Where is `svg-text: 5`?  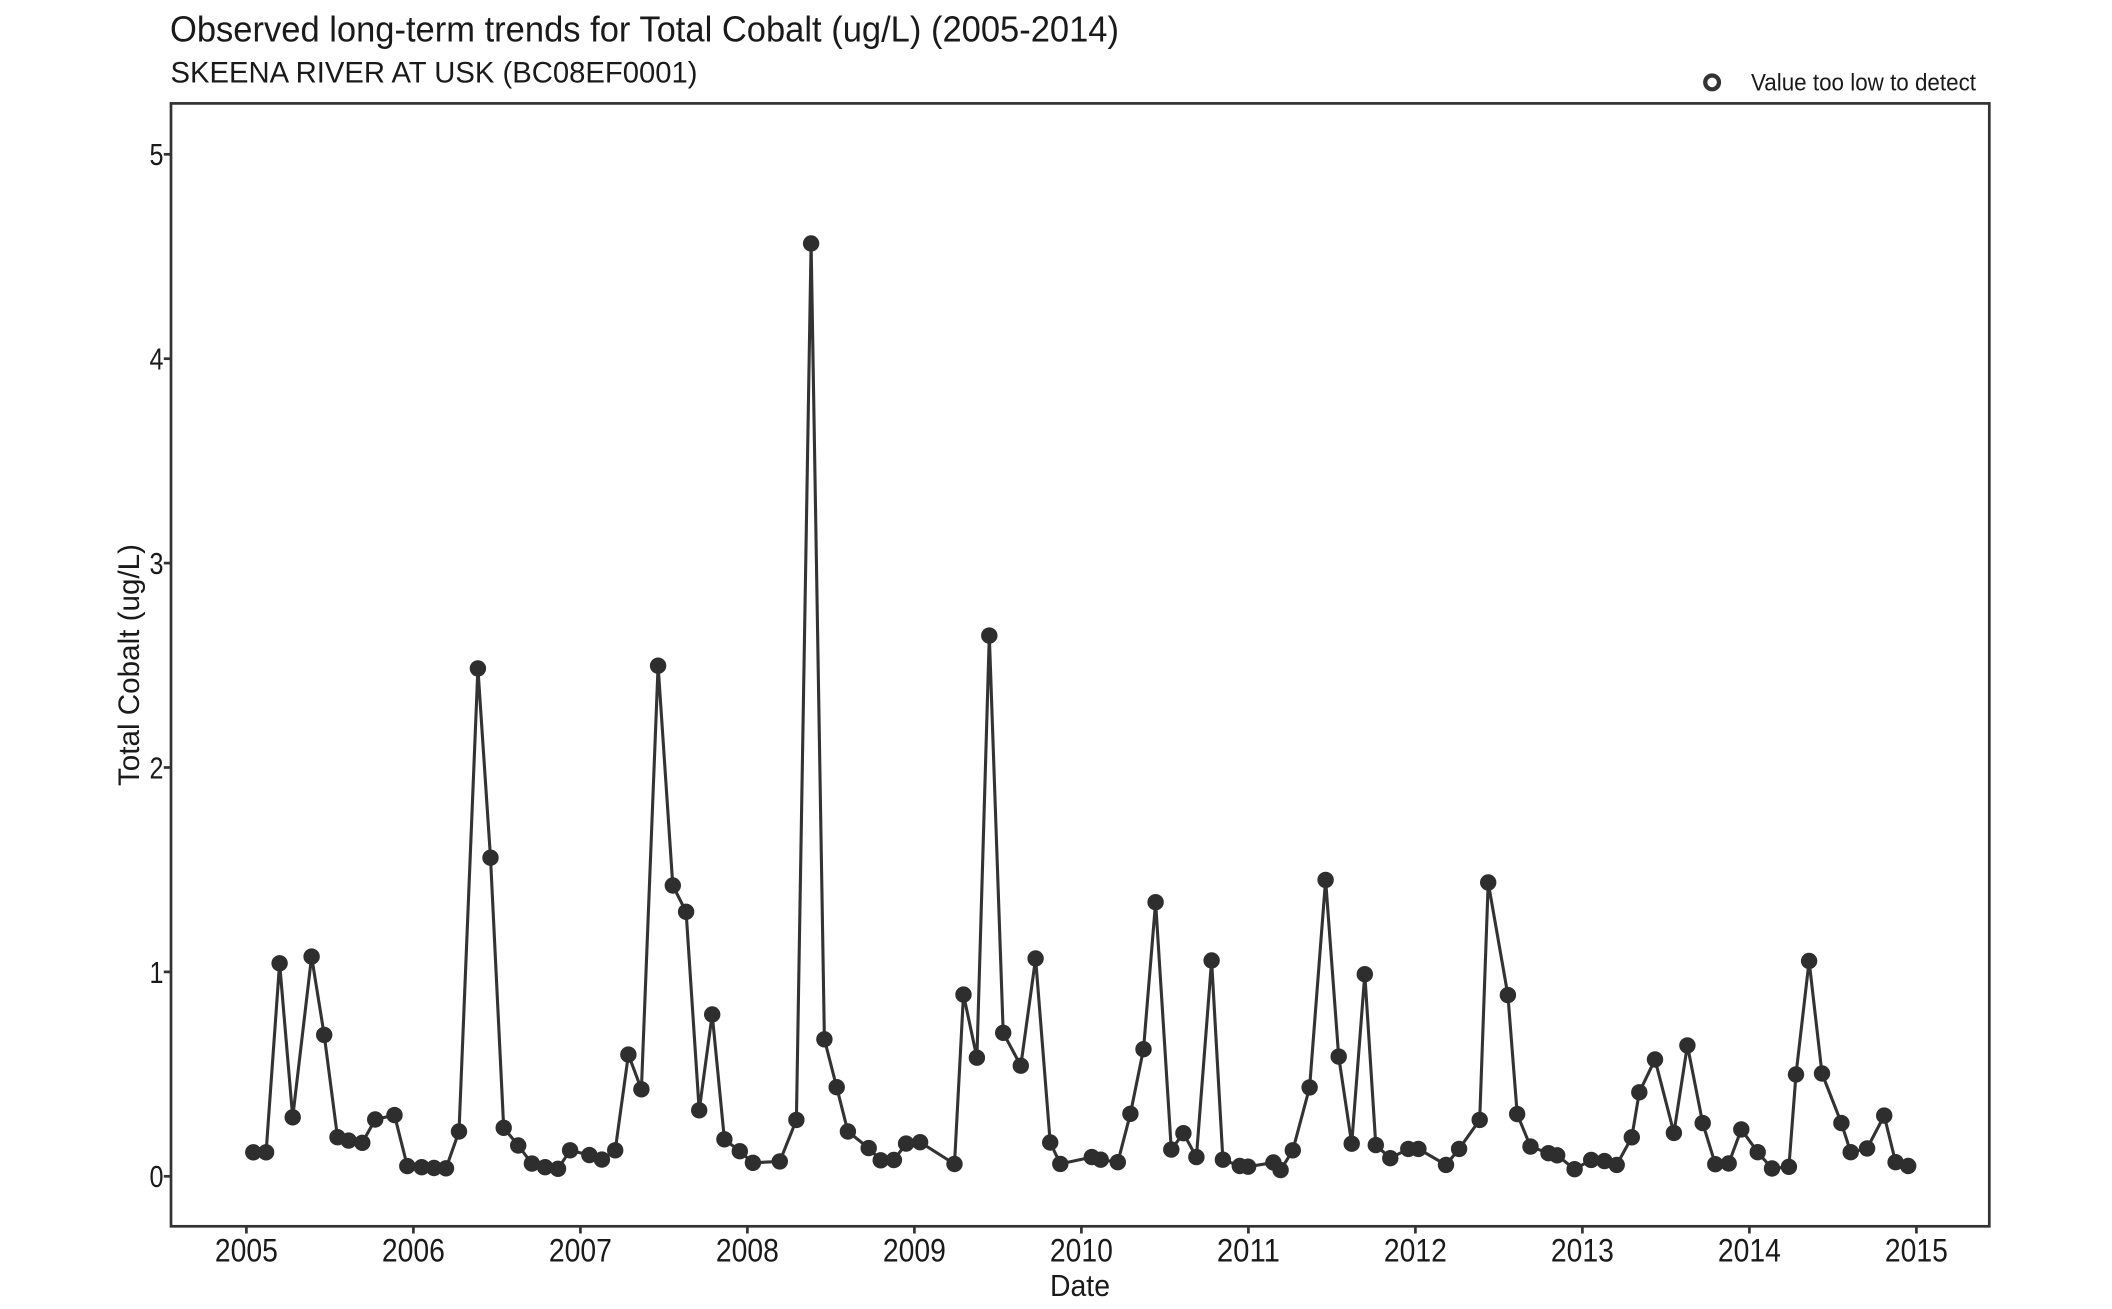
svg-text: 5 is located at coordinates (157, 154).